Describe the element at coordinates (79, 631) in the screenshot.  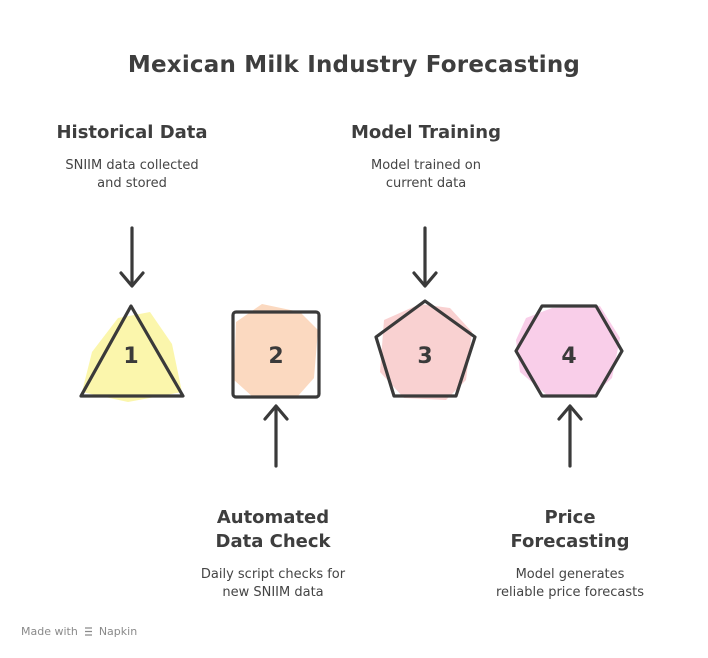
I see `made-with-napkin-footer: Made with Napkin` at that location.